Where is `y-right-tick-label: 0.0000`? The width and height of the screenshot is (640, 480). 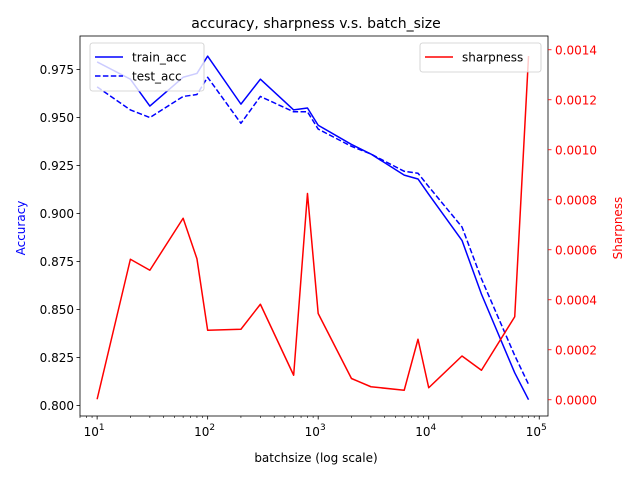 y-right-tick-label: 0.0000 is located at coordinates (576, 400).